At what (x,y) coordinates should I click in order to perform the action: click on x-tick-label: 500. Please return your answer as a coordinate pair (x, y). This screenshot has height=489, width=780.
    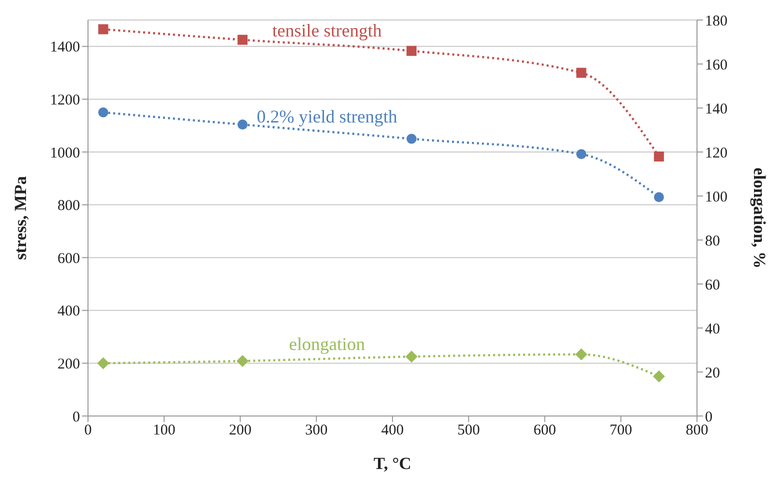
    Looking at the image, I should click on (468, 430).